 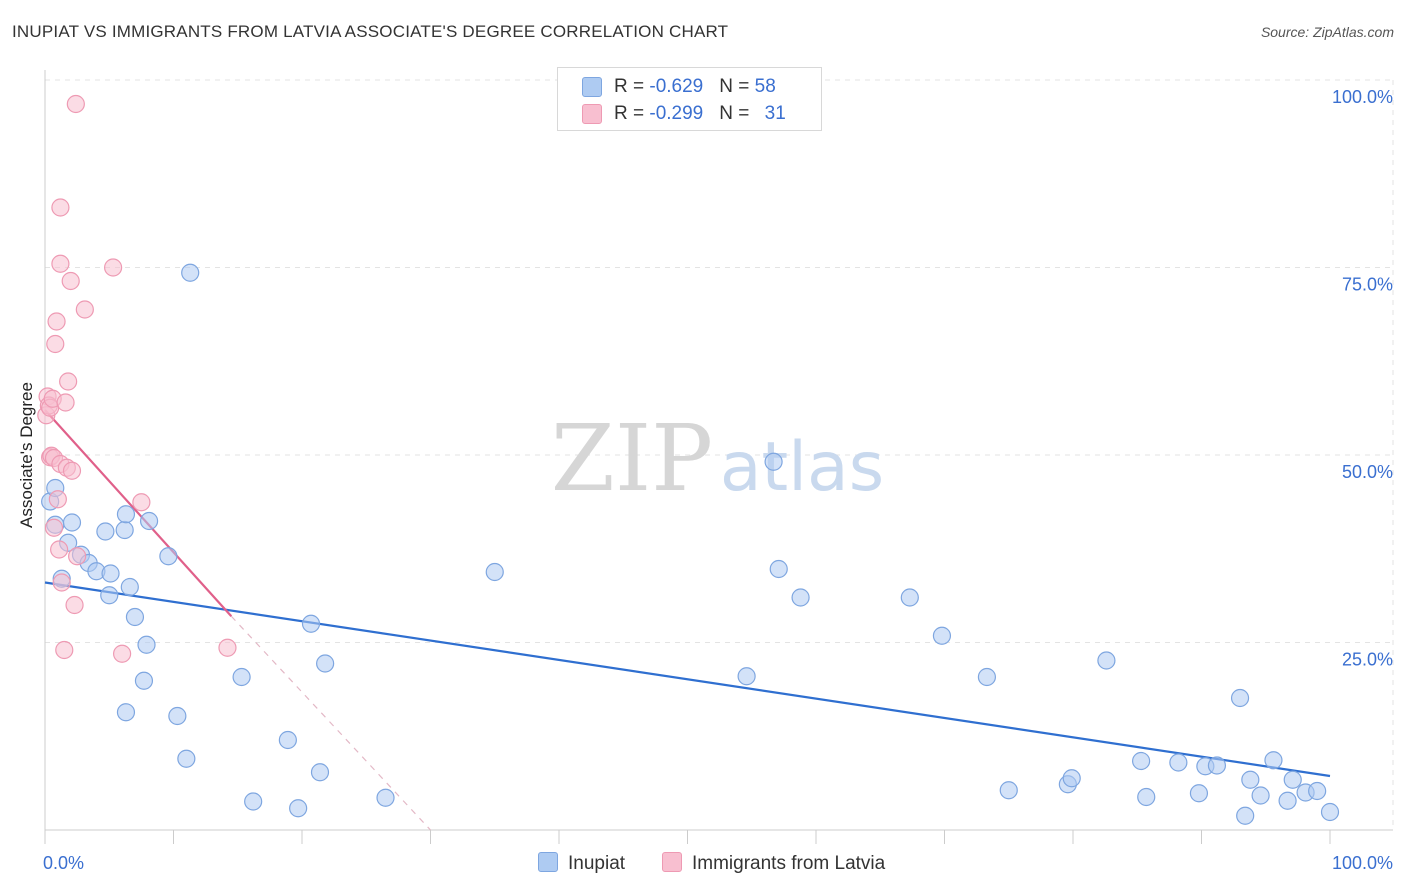 I want to click on trend-line-latvia-extension, so click(x=330, y=723).